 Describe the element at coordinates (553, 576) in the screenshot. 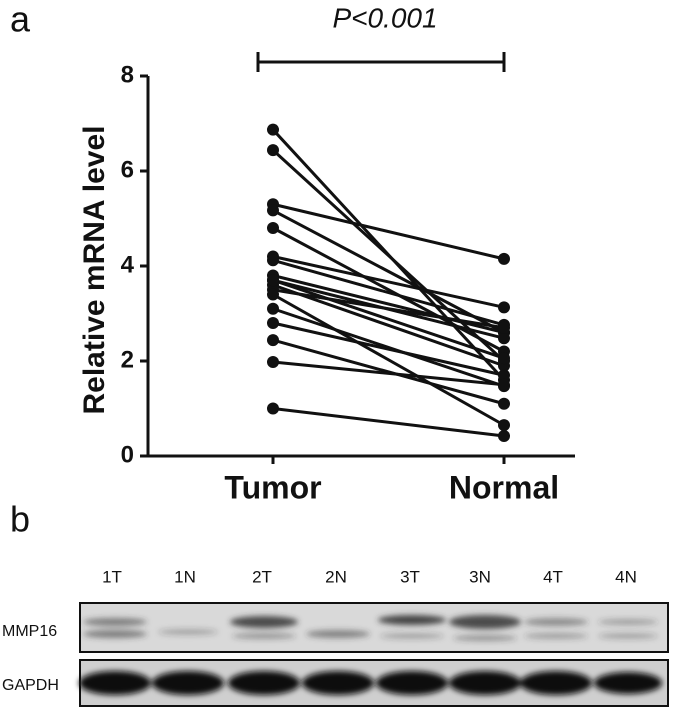

I see `lane-label: 4T` at that location.